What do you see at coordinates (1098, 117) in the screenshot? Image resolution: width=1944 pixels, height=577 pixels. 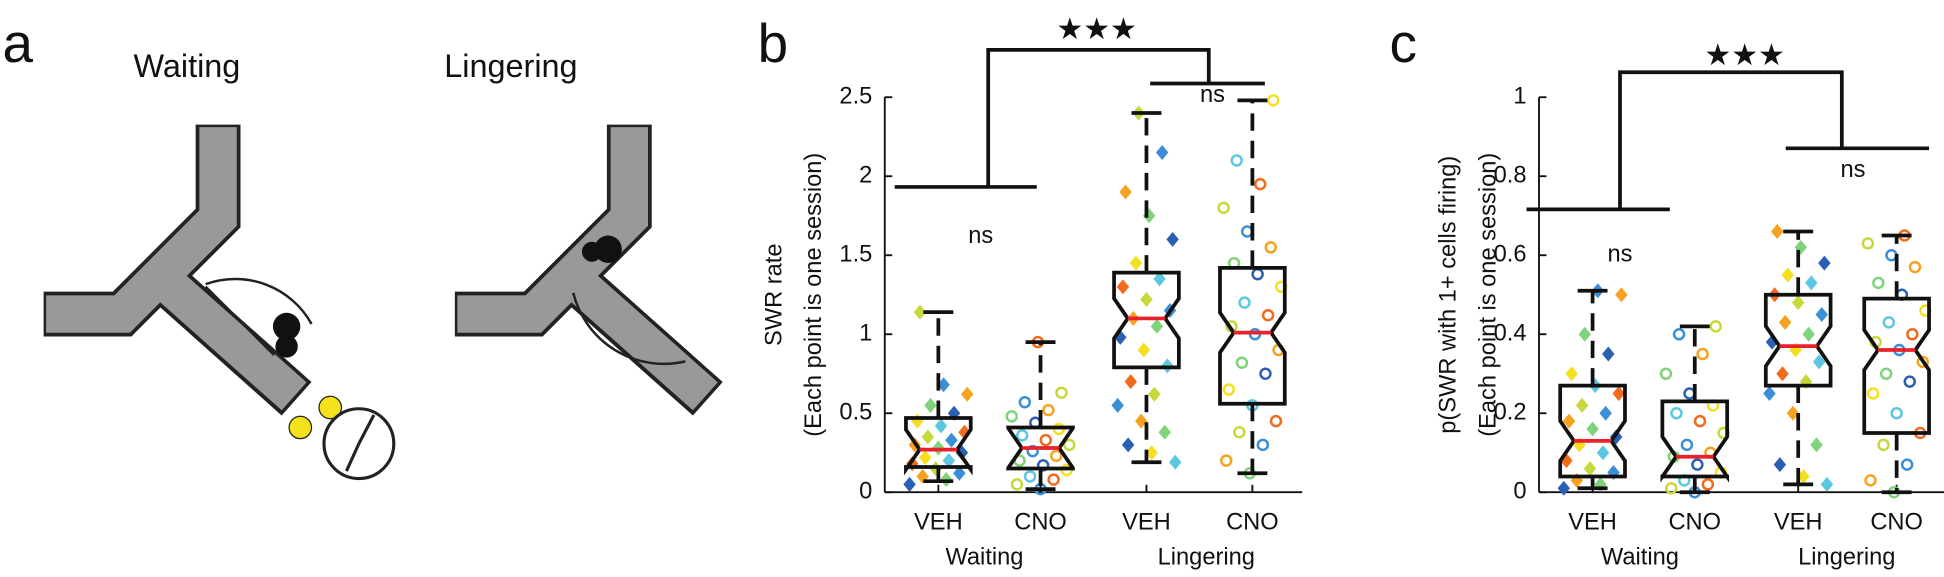 I see `bracket` at bounding box center [1098, 117].